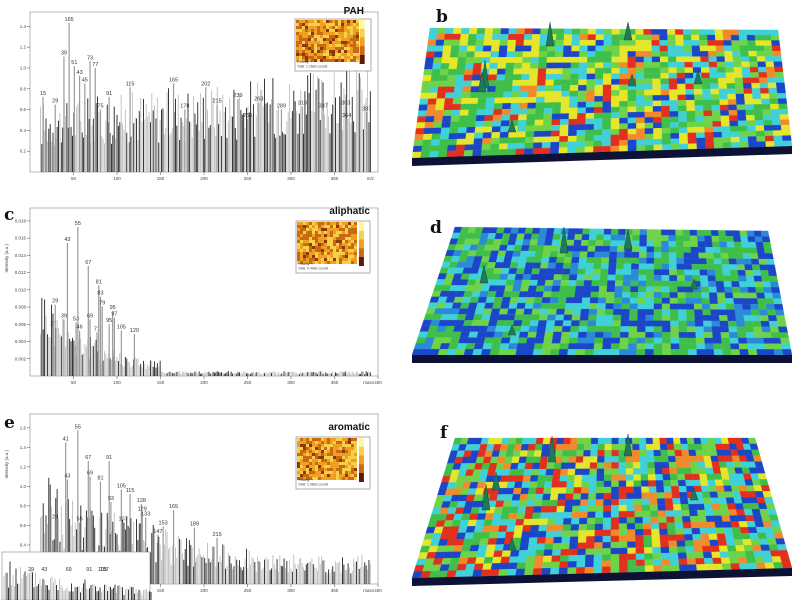 This screenshot has height=600, width=800. I want to click on y-tick-label: 0.8, so click(23, 88).